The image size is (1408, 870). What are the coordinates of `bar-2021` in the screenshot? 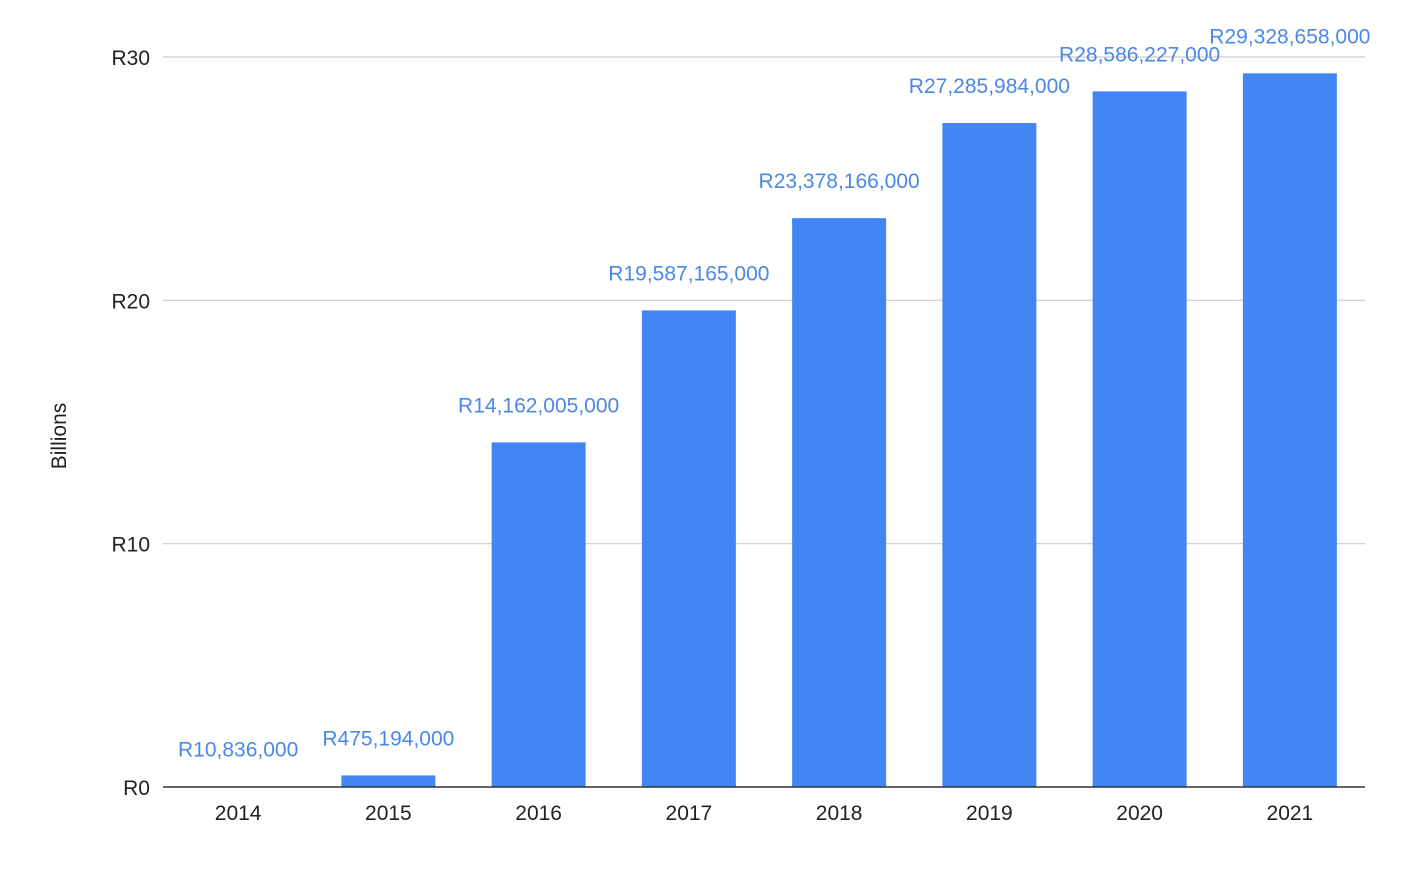 It's located at (1289, 430).